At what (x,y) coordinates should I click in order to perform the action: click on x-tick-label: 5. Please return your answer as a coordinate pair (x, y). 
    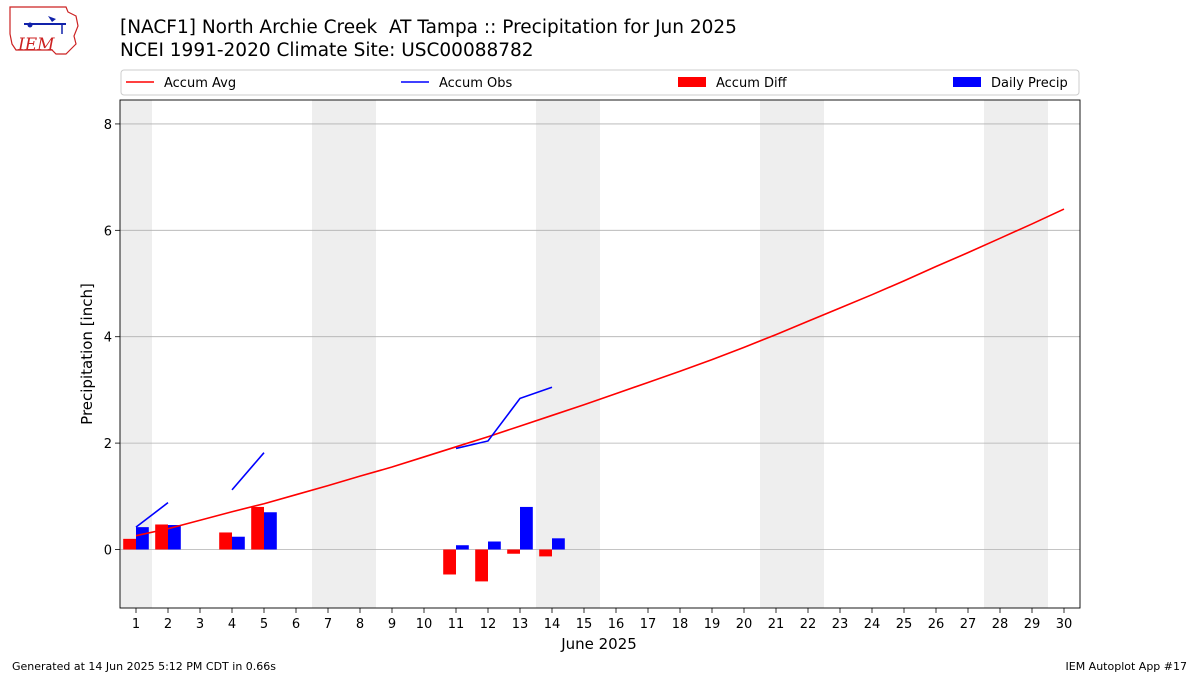
    Looking at the image, I should click on (264, 624).